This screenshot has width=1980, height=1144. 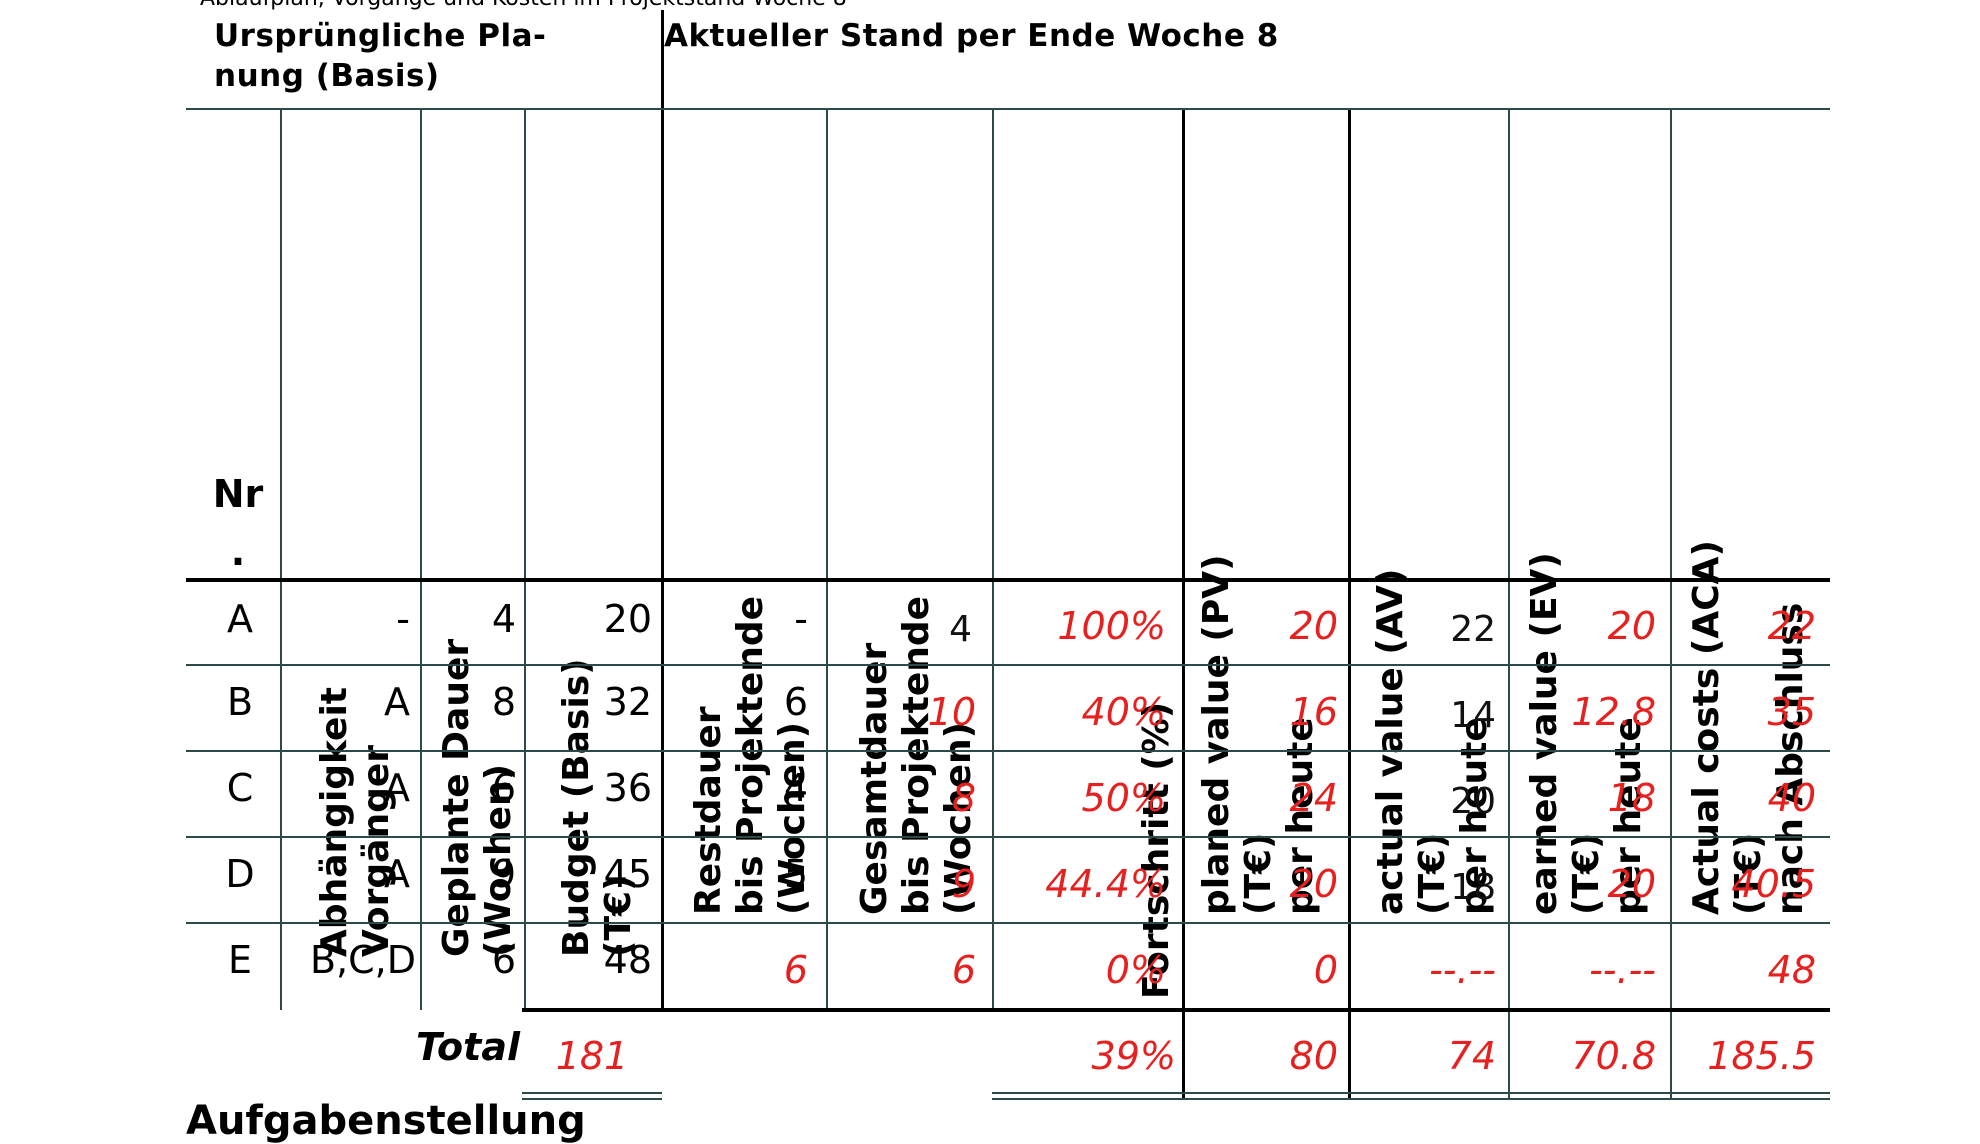 I want to click on header-top-rule, so click(x=1008, y=109).